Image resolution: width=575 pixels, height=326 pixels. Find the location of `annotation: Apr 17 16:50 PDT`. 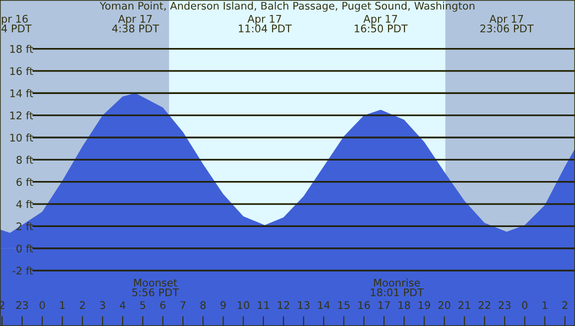

annotation: Apr 17 16:50 PDT is located at coordinates (381, 23).